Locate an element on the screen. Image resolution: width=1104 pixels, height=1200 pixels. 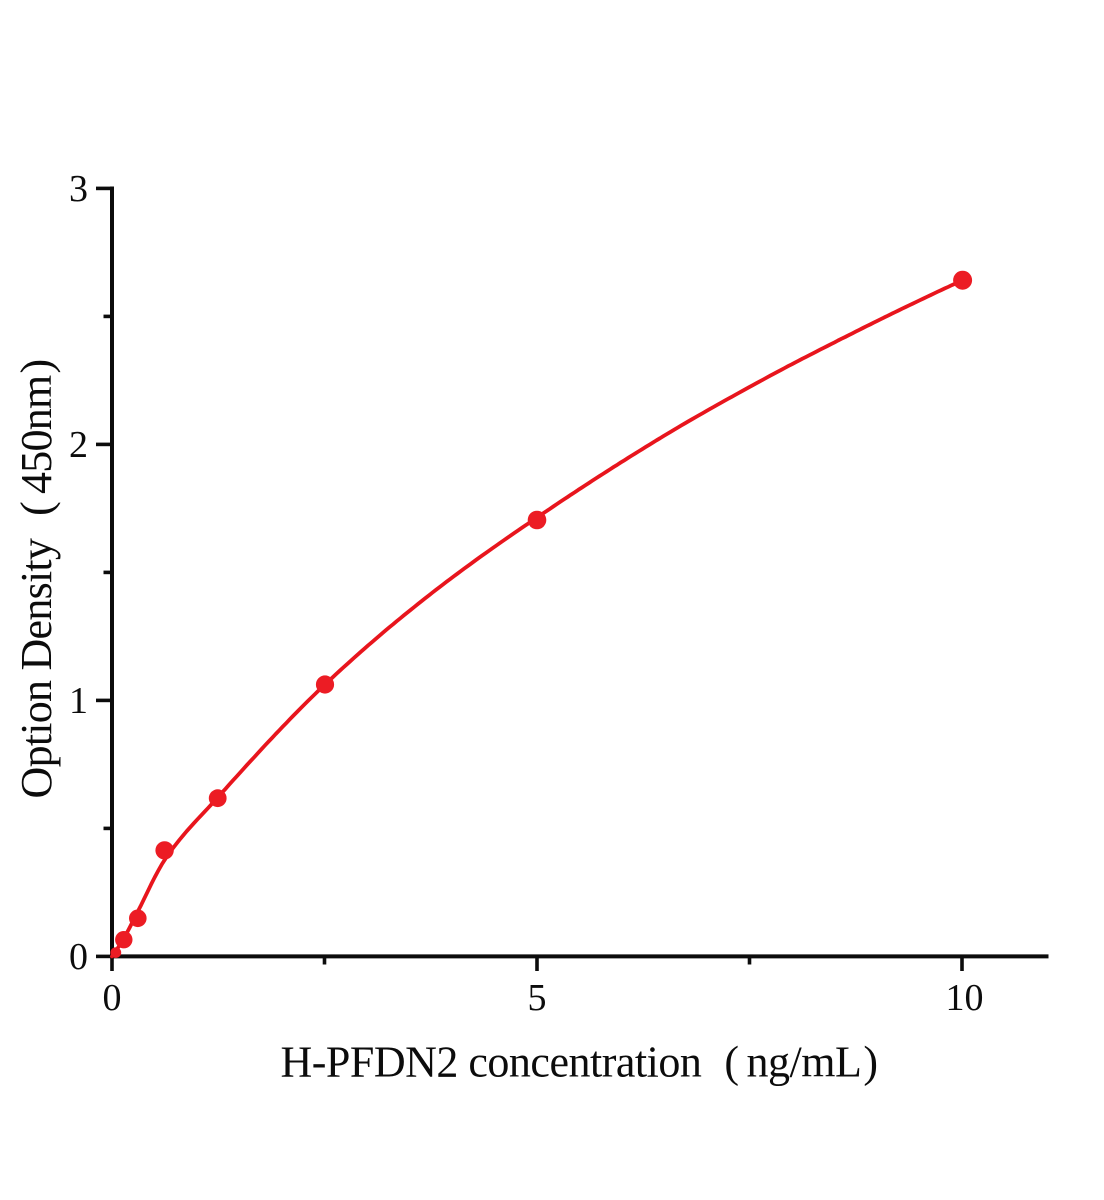
svg-text: H-PFDN2 concentration(ng/mL) is located at coordinates (578, 1062).